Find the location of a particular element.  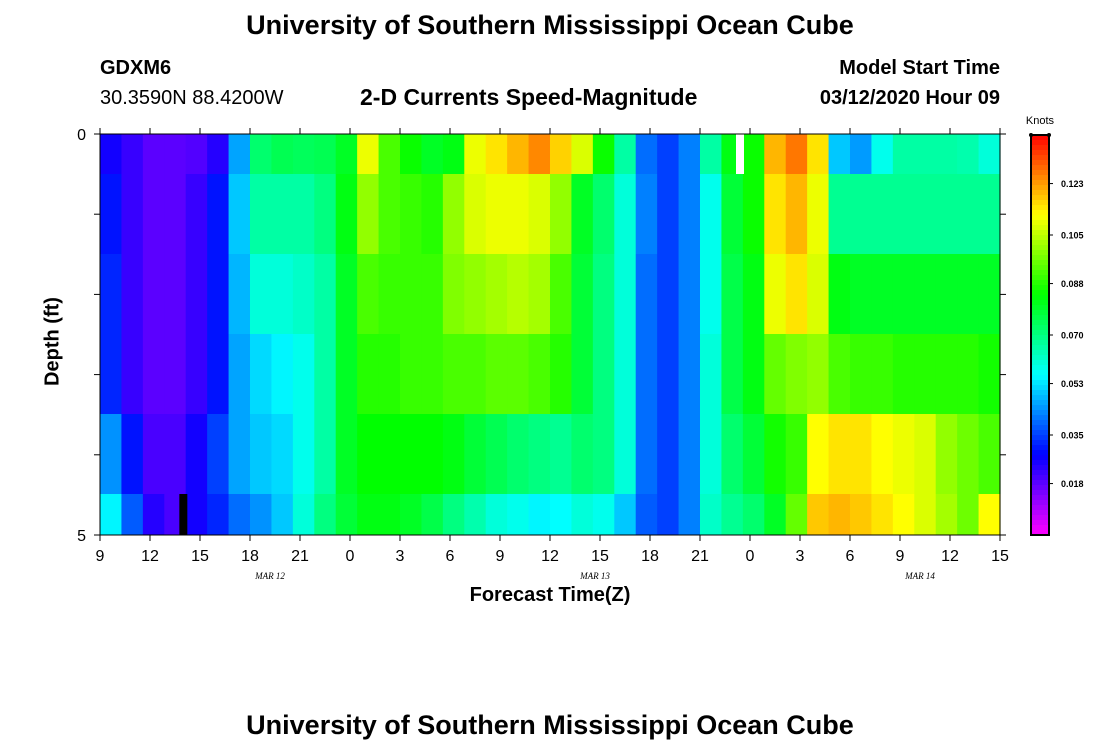

colorbar-tick-label: 0.088 is located at coordinates (1072, 284).